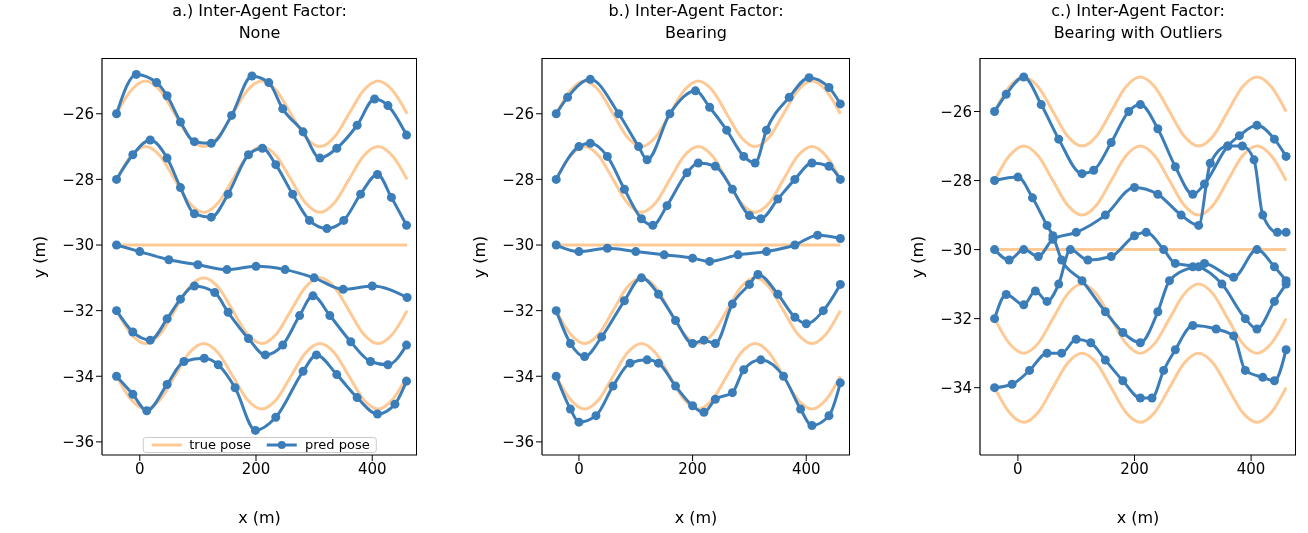 The width and height of the screenshot is (1308, 533). Describe the element at coordinates (1138, 22) in the screenshot. I see `chart-title: c.) Inter-Agent Factor: Bearing with Outliers` at that location.